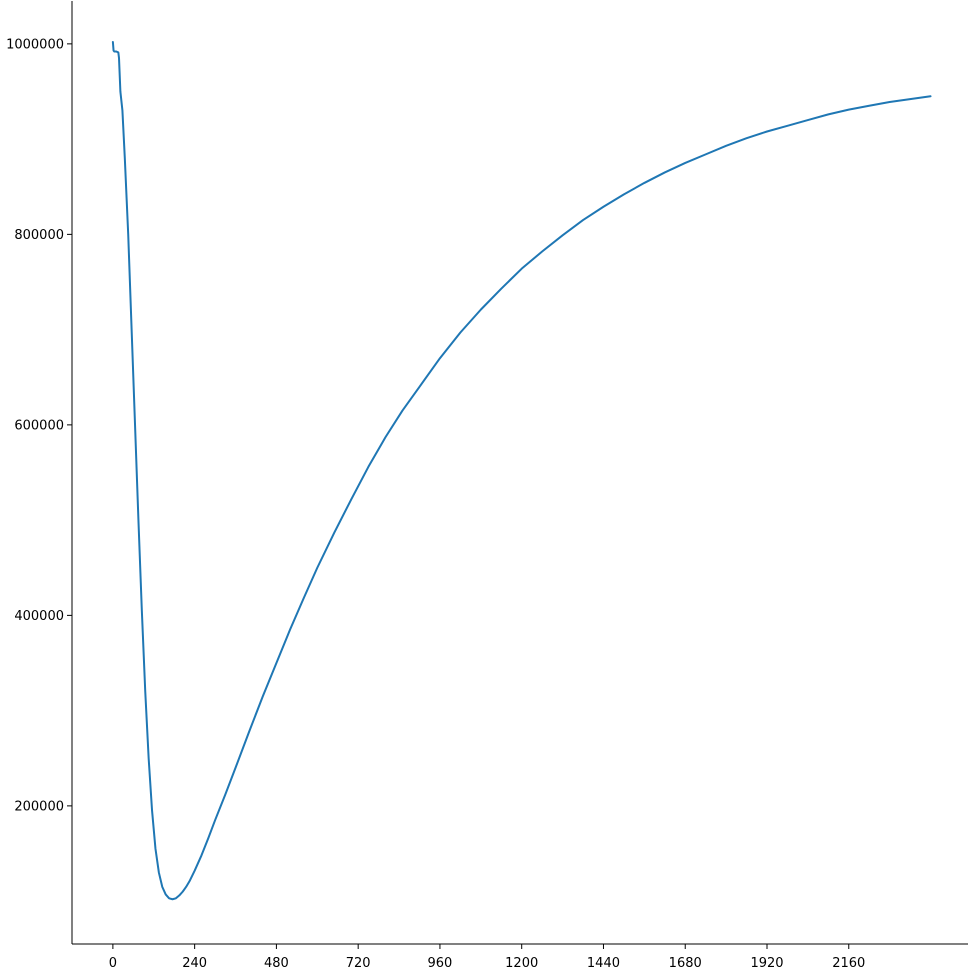 Image resolution: width=969 pixels, height=969 pixels. I want to click on x-tick-label: 0, so click(113, 962).